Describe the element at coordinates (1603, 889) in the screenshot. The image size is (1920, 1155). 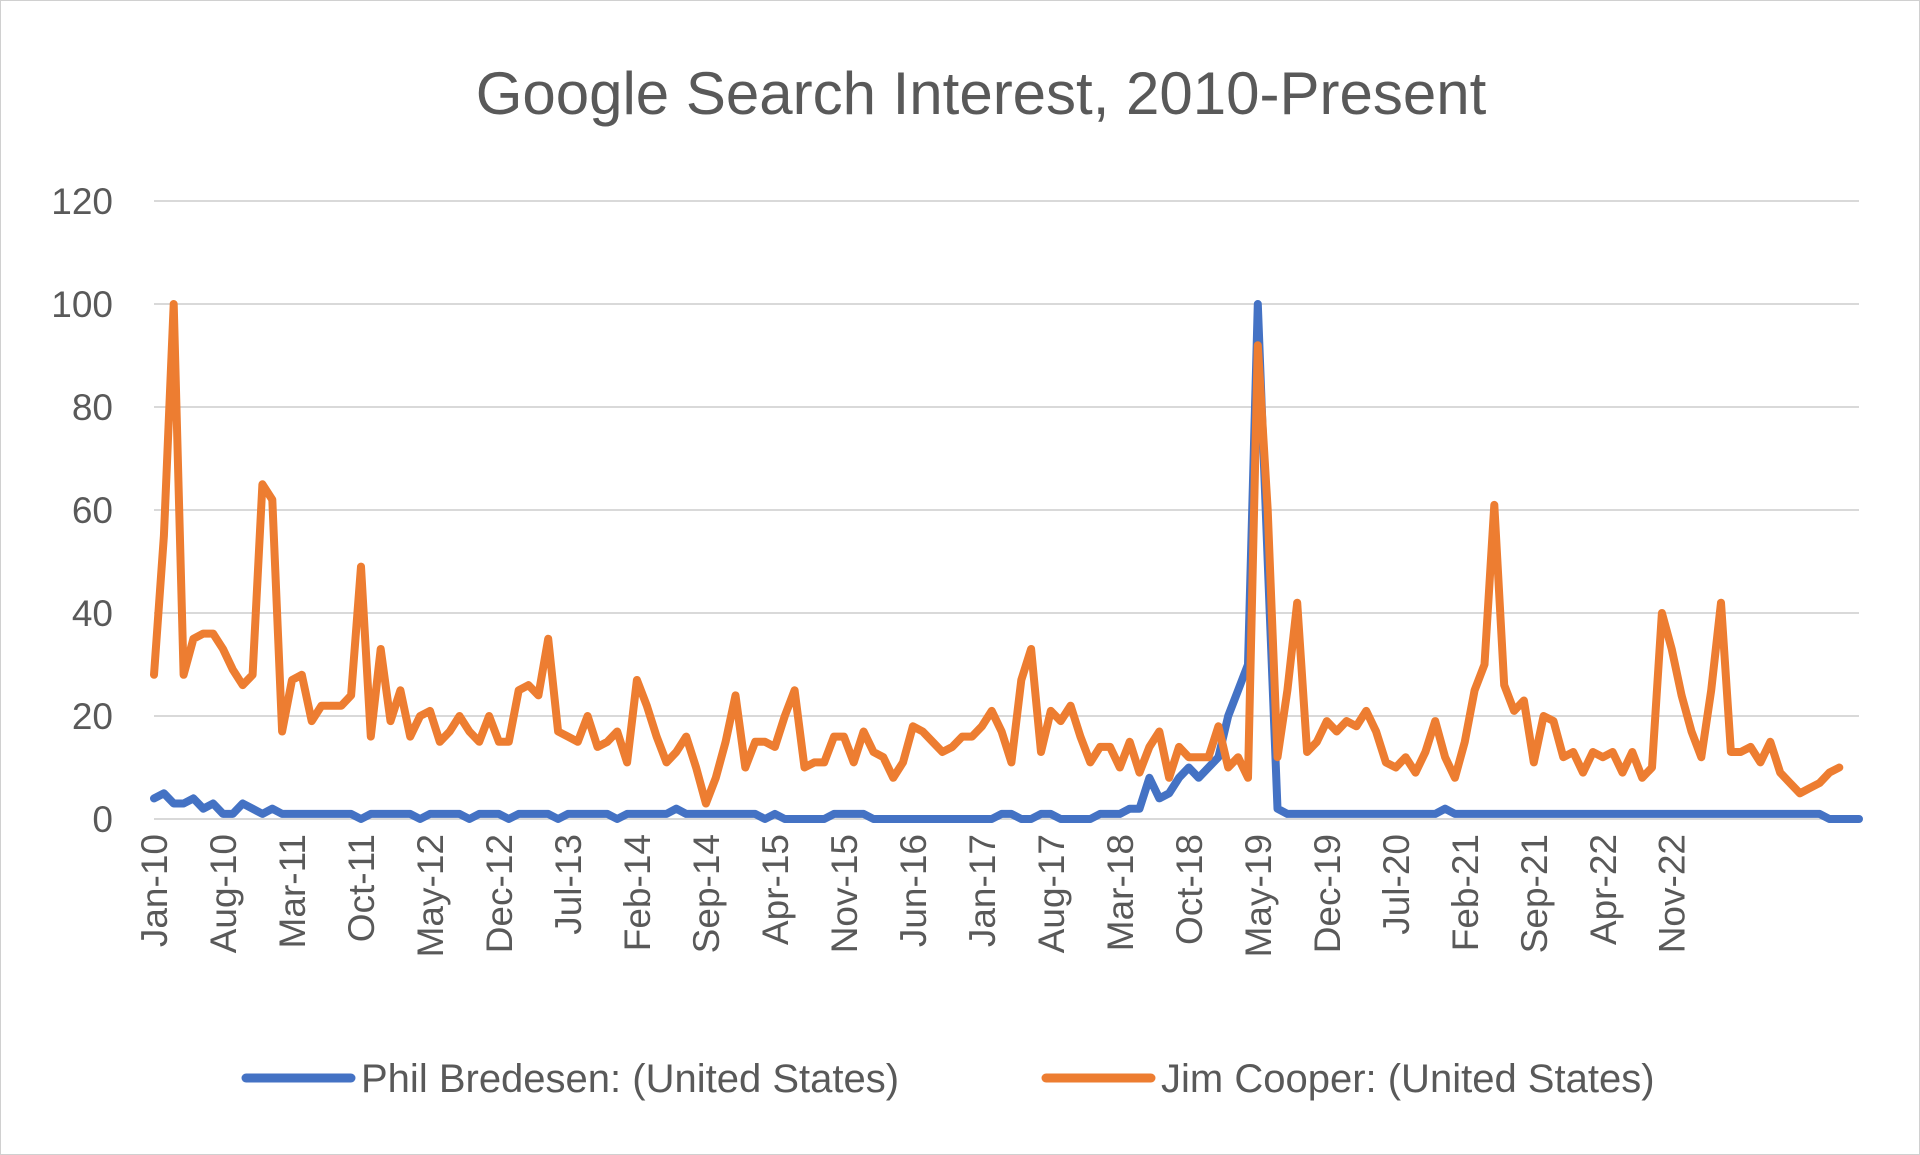
I see `x-tick-label: Apr-22` at that location.